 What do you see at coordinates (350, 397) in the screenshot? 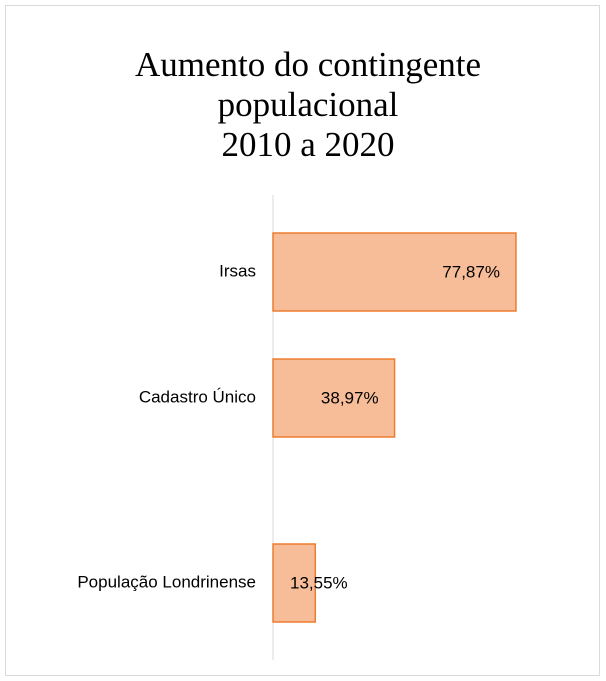
I see `data-label: 38,97%` at bounding box center [350, 397].